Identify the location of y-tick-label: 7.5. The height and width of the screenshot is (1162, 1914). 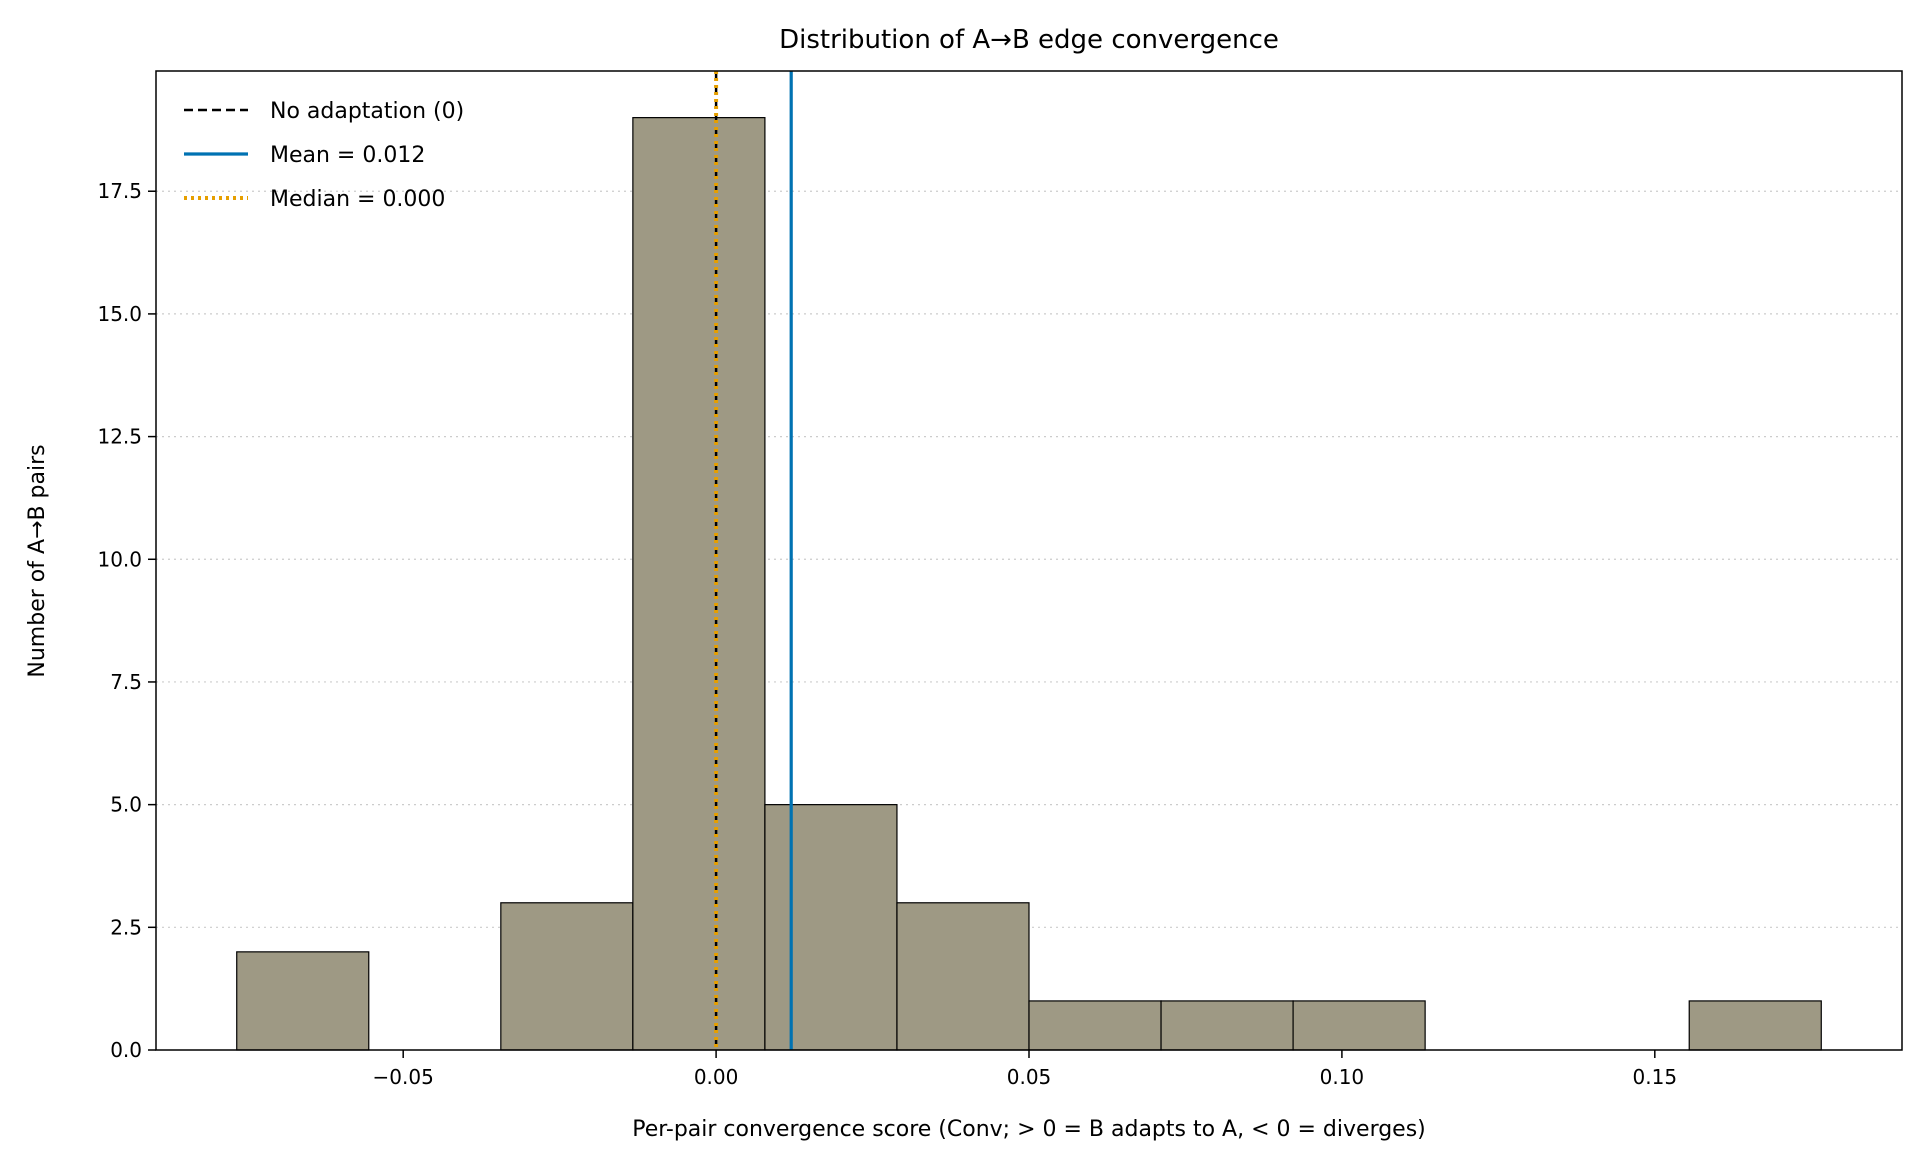
(126, 682).